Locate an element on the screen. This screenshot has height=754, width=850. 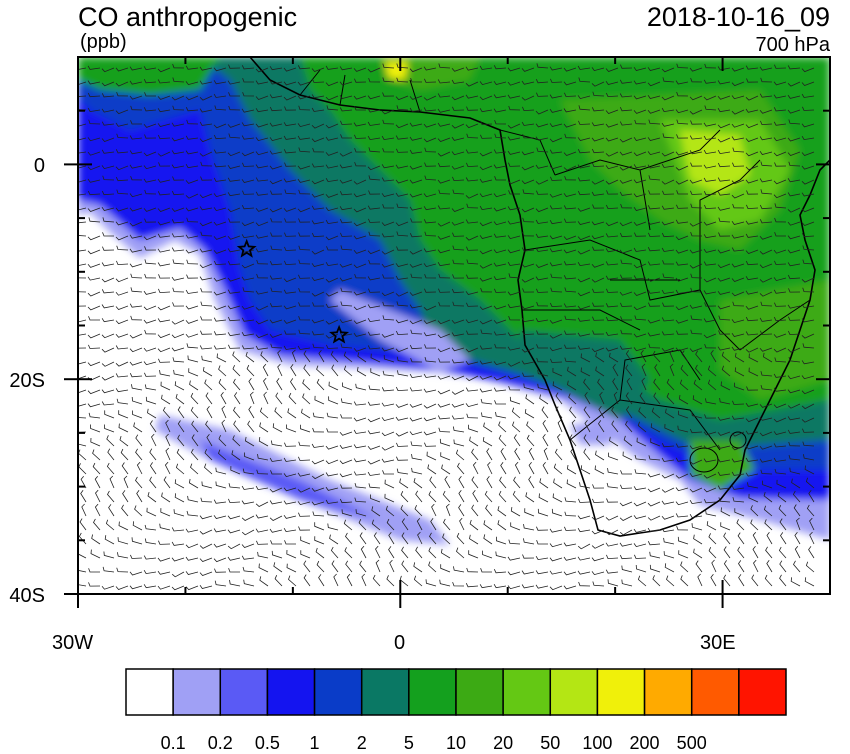
lon-label-0: 0 is located at coordinates (400, 643).